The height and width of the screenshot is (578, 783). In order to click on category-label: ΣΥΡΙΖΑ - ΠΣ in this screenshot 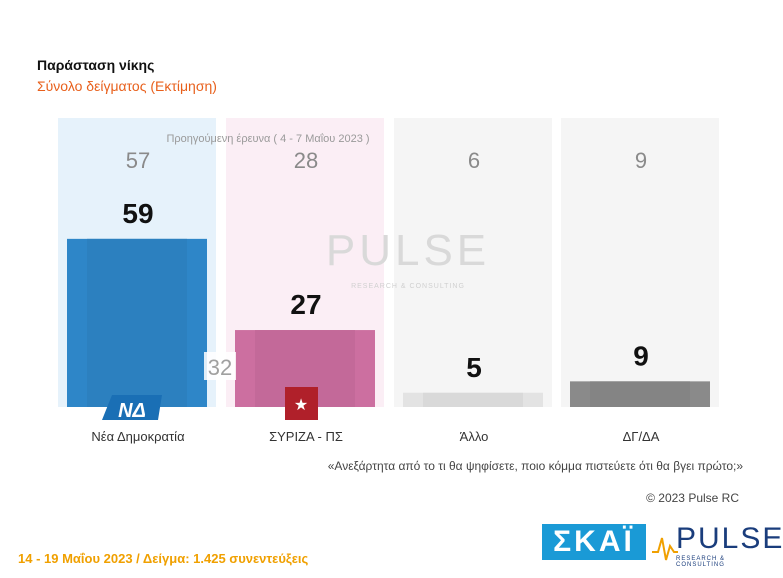, I will do `click(306, 436)`.